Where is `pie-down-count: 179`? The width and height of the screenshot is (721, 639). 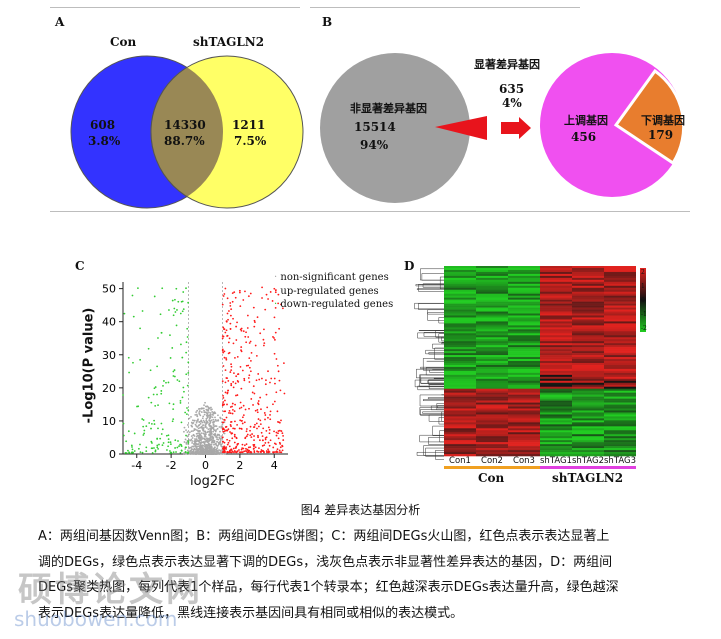 pie-down-count: 179 is located at coordinates (661, 135).